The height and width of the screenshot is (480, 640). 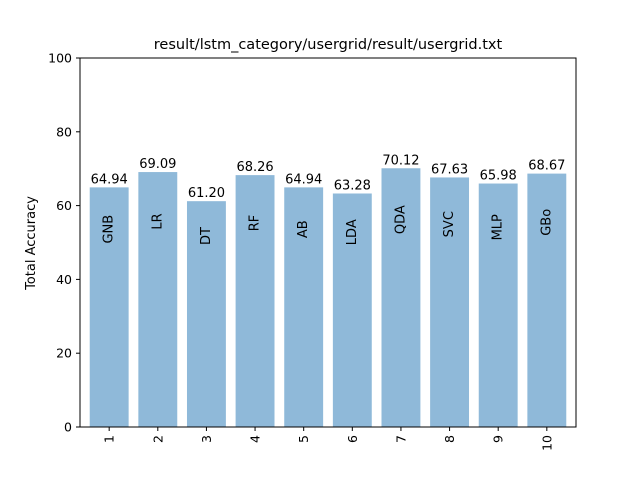 I want to click on x-tick-label: 1, so click(x=109, y=439).